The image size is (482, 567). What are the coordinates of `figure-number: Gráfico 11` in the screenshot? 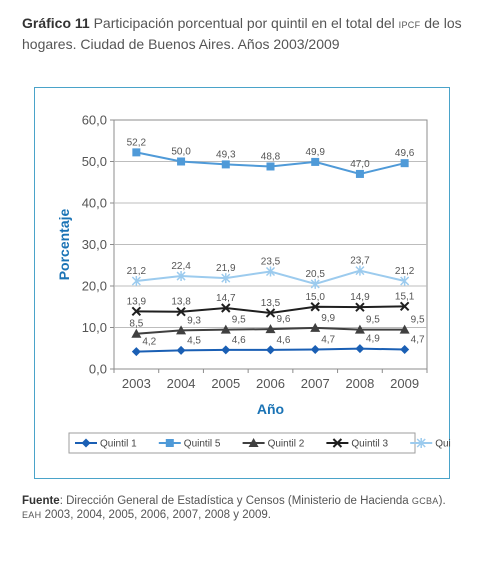 It's located at (56, 23).